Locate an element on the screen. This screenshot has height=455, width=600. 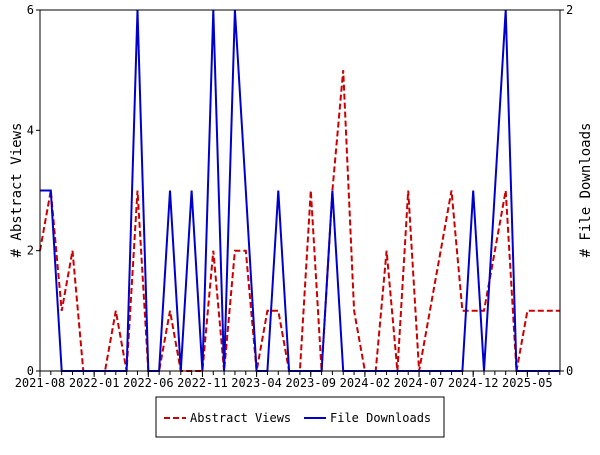
legend-label-file-downloads: File Downloads is located at coordinates (380, 418).